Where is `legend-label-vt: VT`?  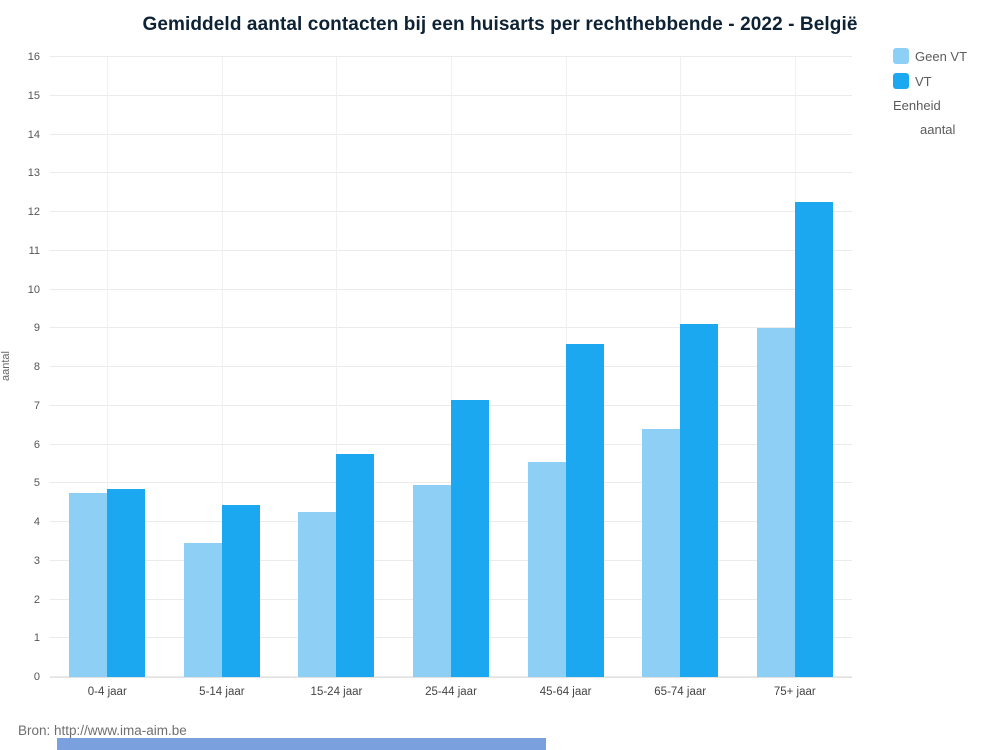
legend-label-vt: VT is located at coordinates (923, 81).